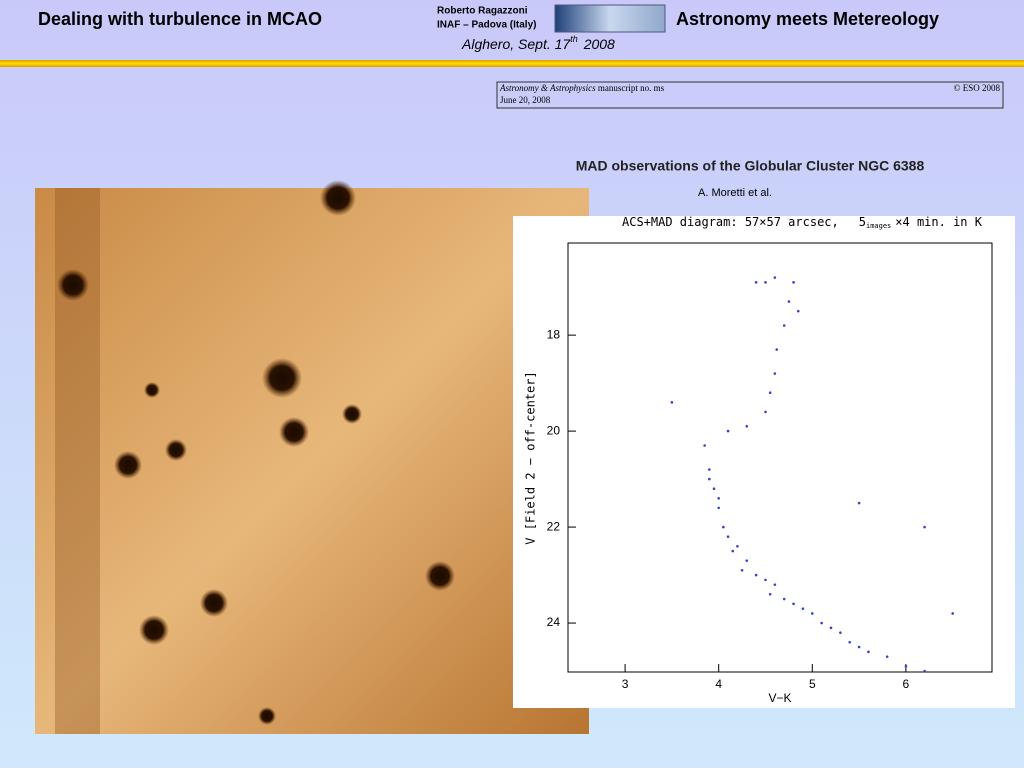 The width and height of the screenshot is (1024, 773). I want to click on y-tick-label: 18, so click(554, 334).